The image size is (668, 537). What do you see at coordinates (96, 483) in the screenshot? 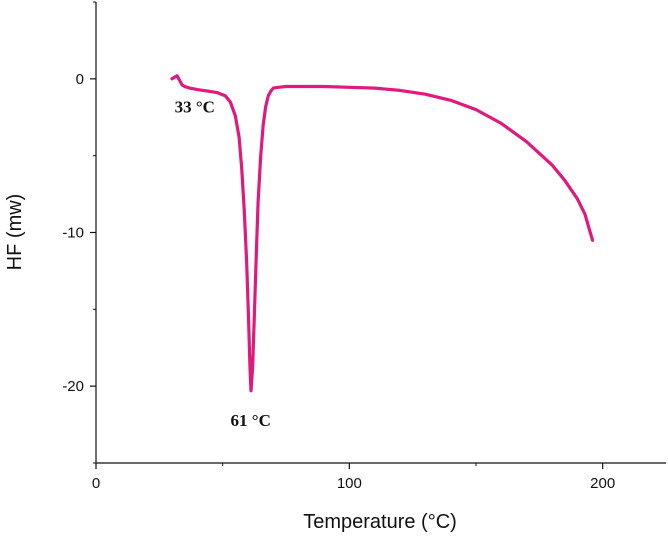
I see `x-tick-label: 0` at bounding box center [96, 483].